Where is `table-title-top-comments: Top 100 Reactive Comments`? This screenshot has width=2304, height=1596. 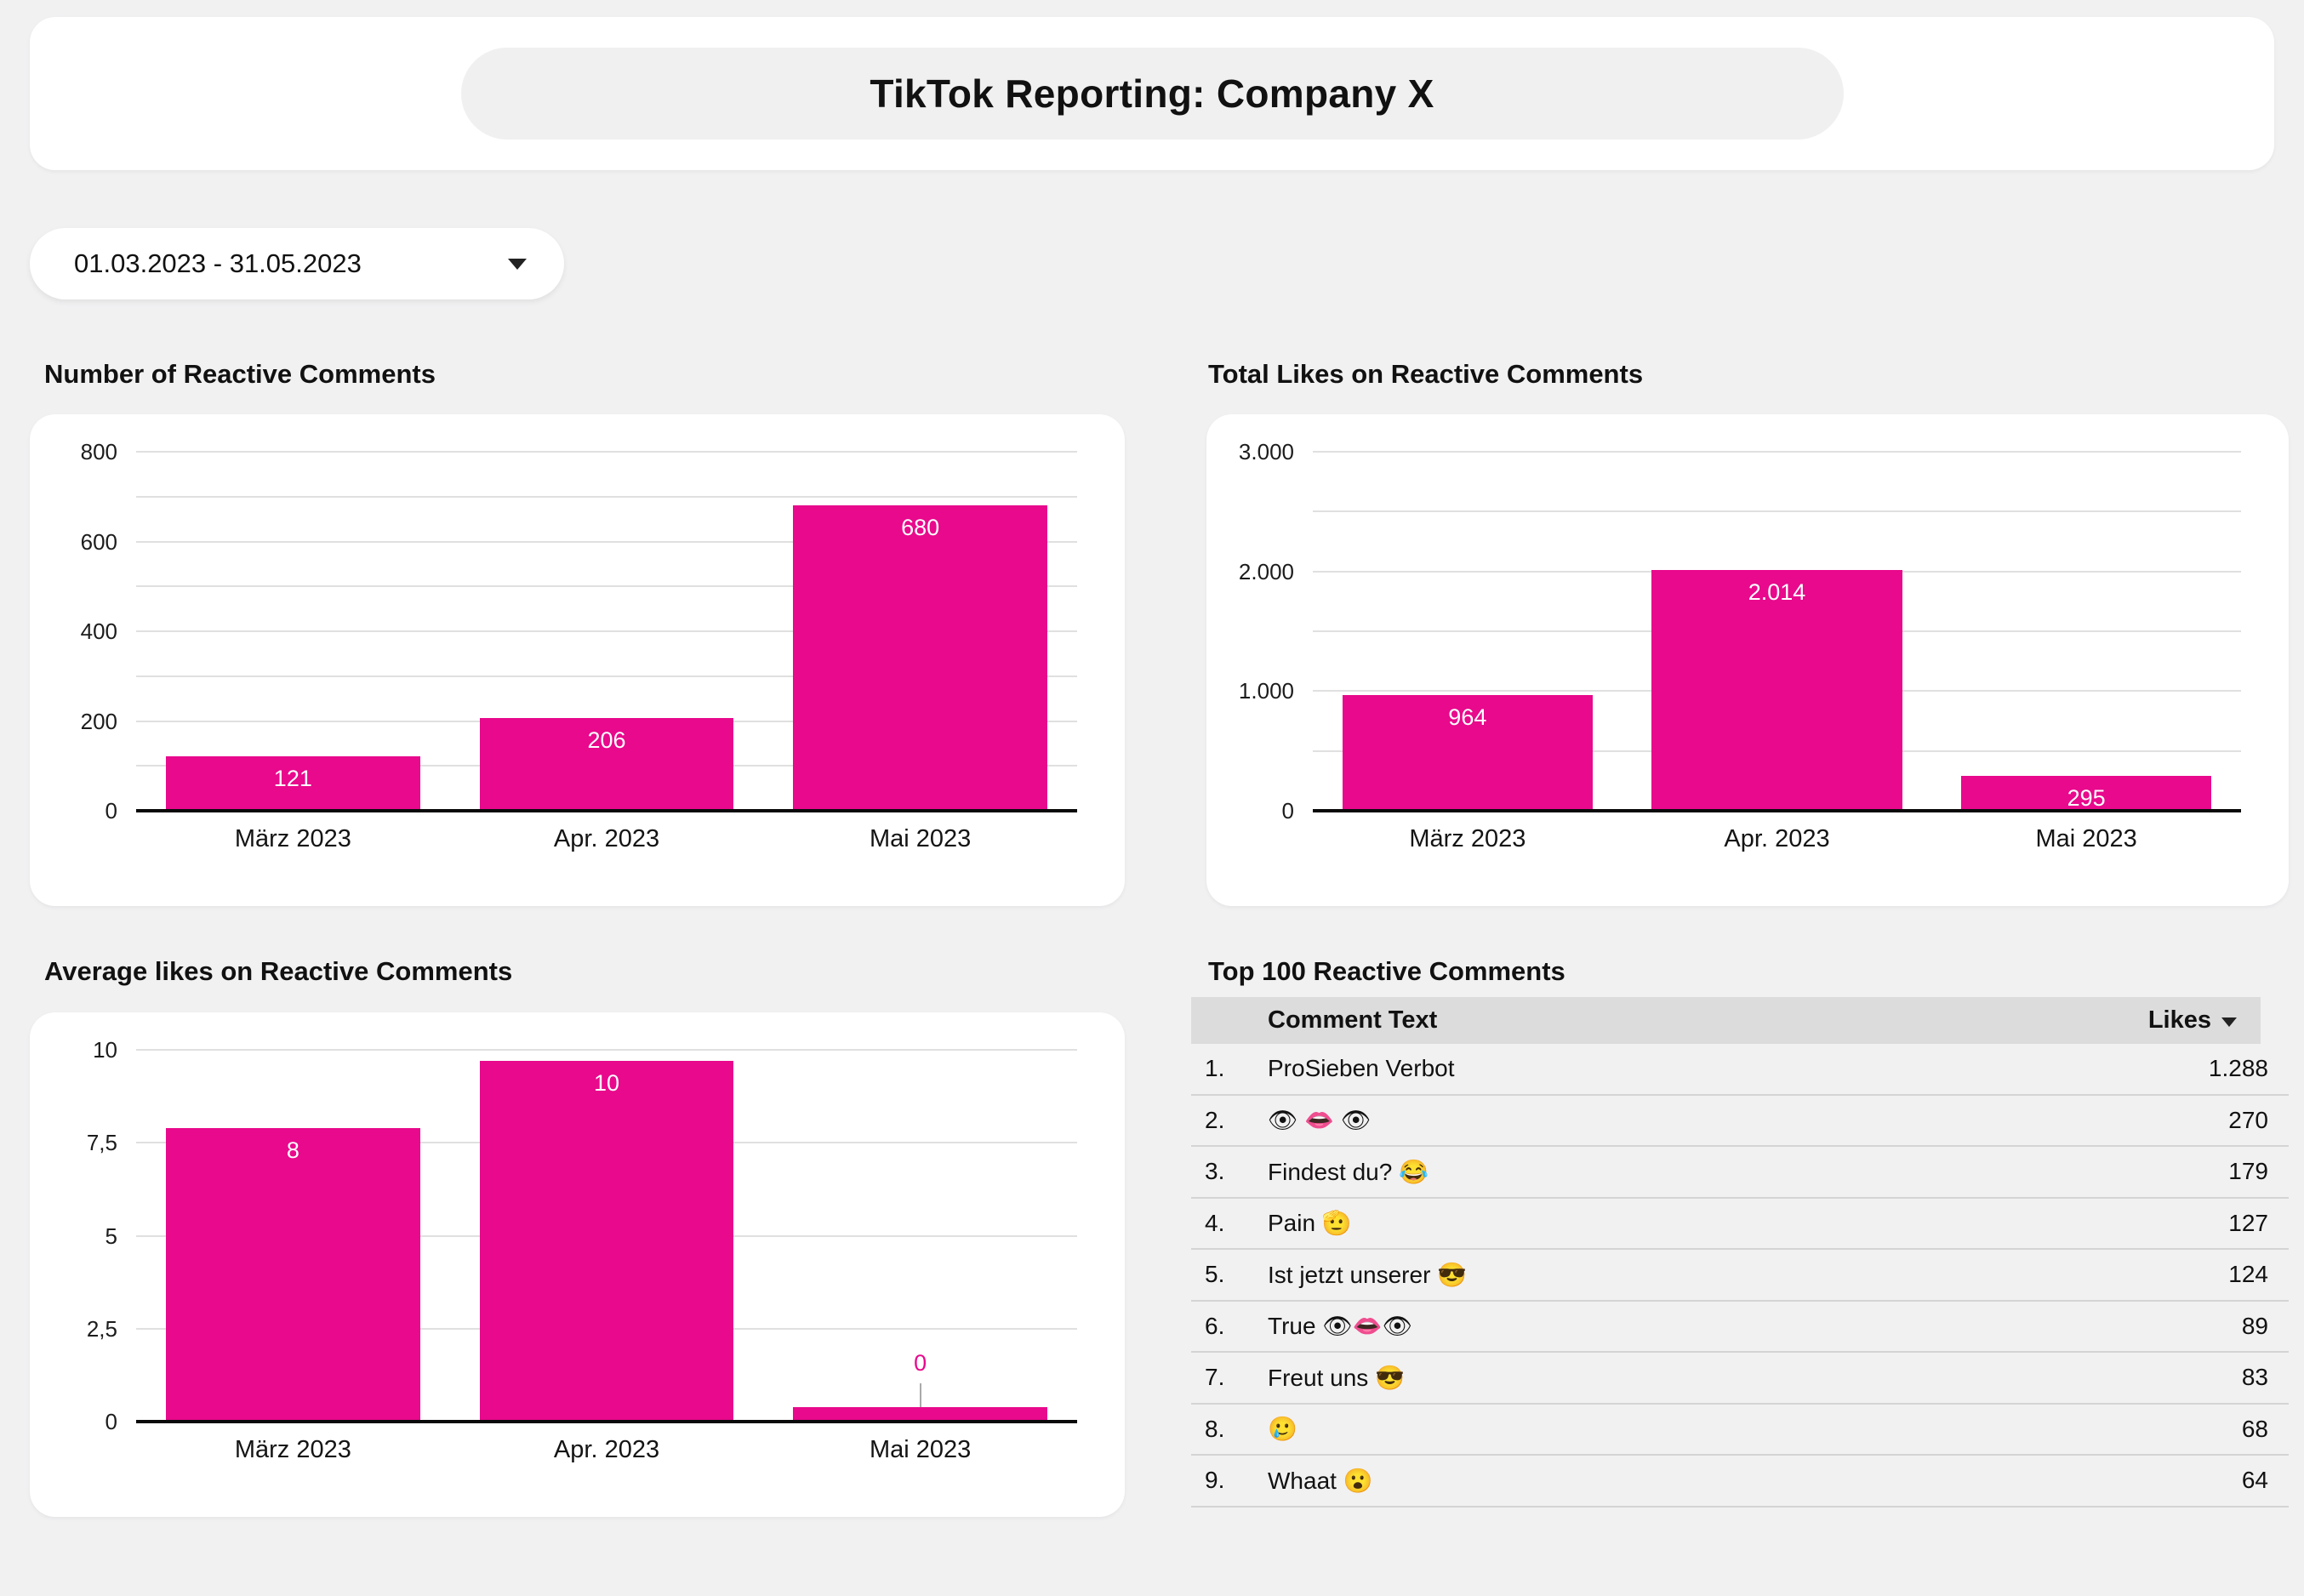
table-title-top-comments: Top 100 Reactive Comments is located at coordinates (1387, 971).